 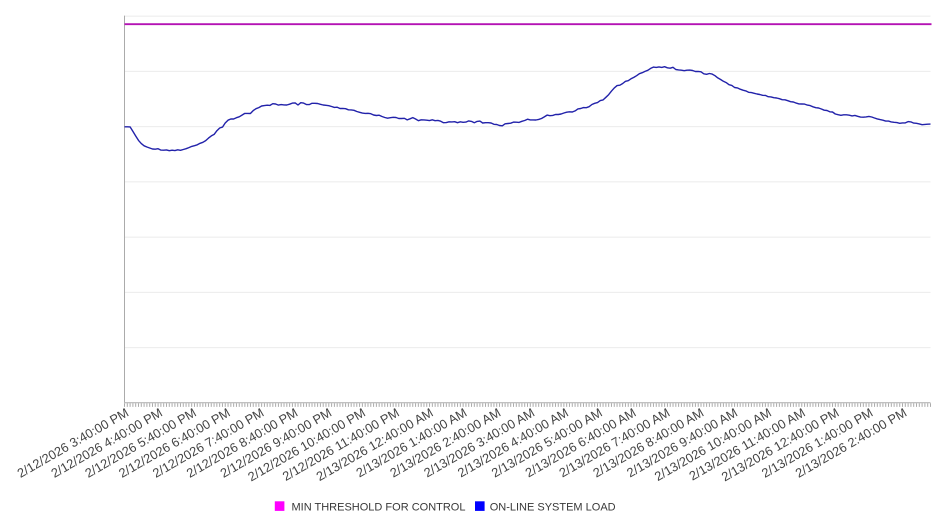 I want to click on svg-text: MIN THRESHOLD FOR CONTROL, so click(x=379, y=508).